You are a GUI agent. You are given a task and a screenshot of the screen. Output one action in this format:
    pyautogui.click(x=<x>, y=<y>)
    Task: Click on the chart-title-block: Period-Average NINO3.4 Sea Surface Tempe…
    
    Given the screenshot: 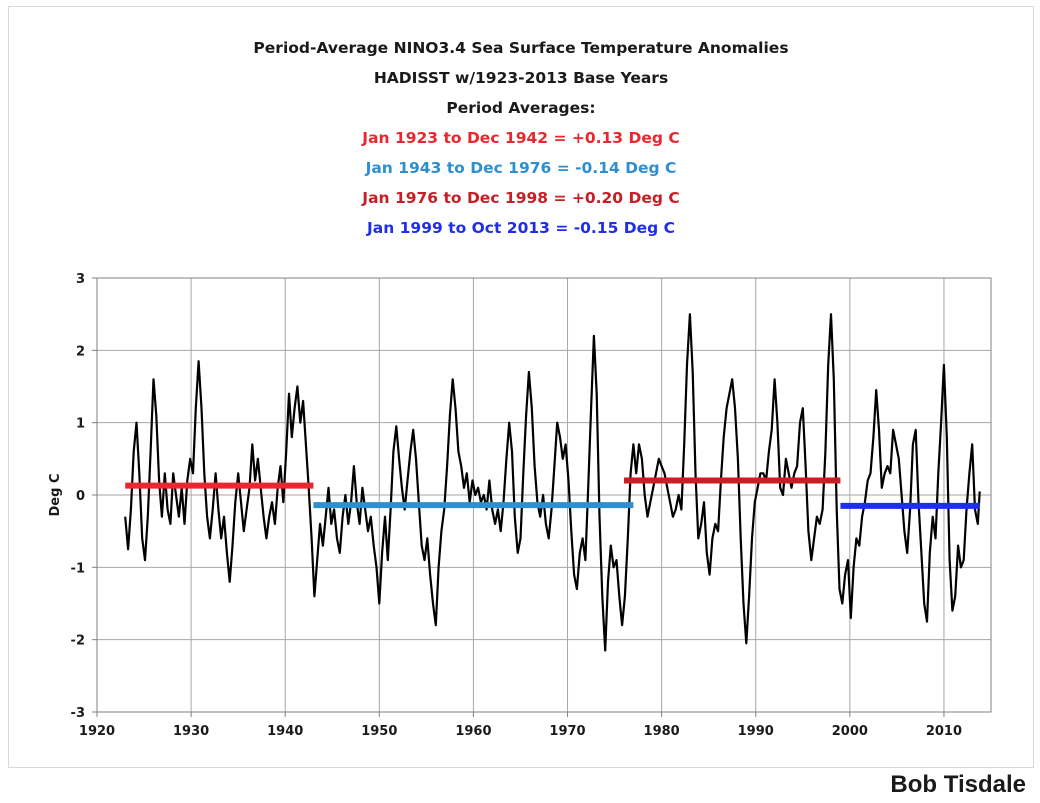 What is the action you would take?
    pyautogui.click(x=520, y=138)
    